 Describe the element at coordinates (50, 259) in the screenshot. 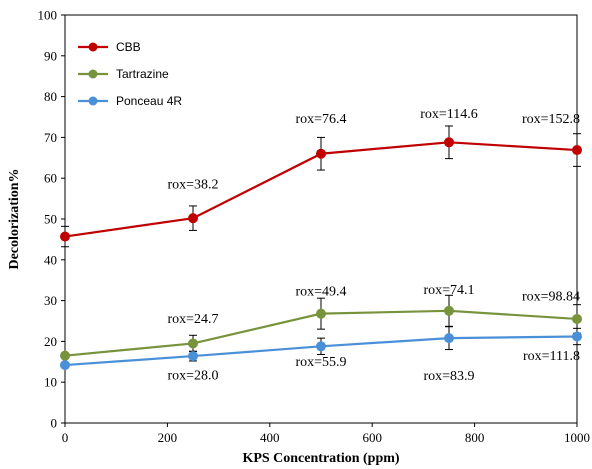

I see `y-tick-label: 40` at that location.